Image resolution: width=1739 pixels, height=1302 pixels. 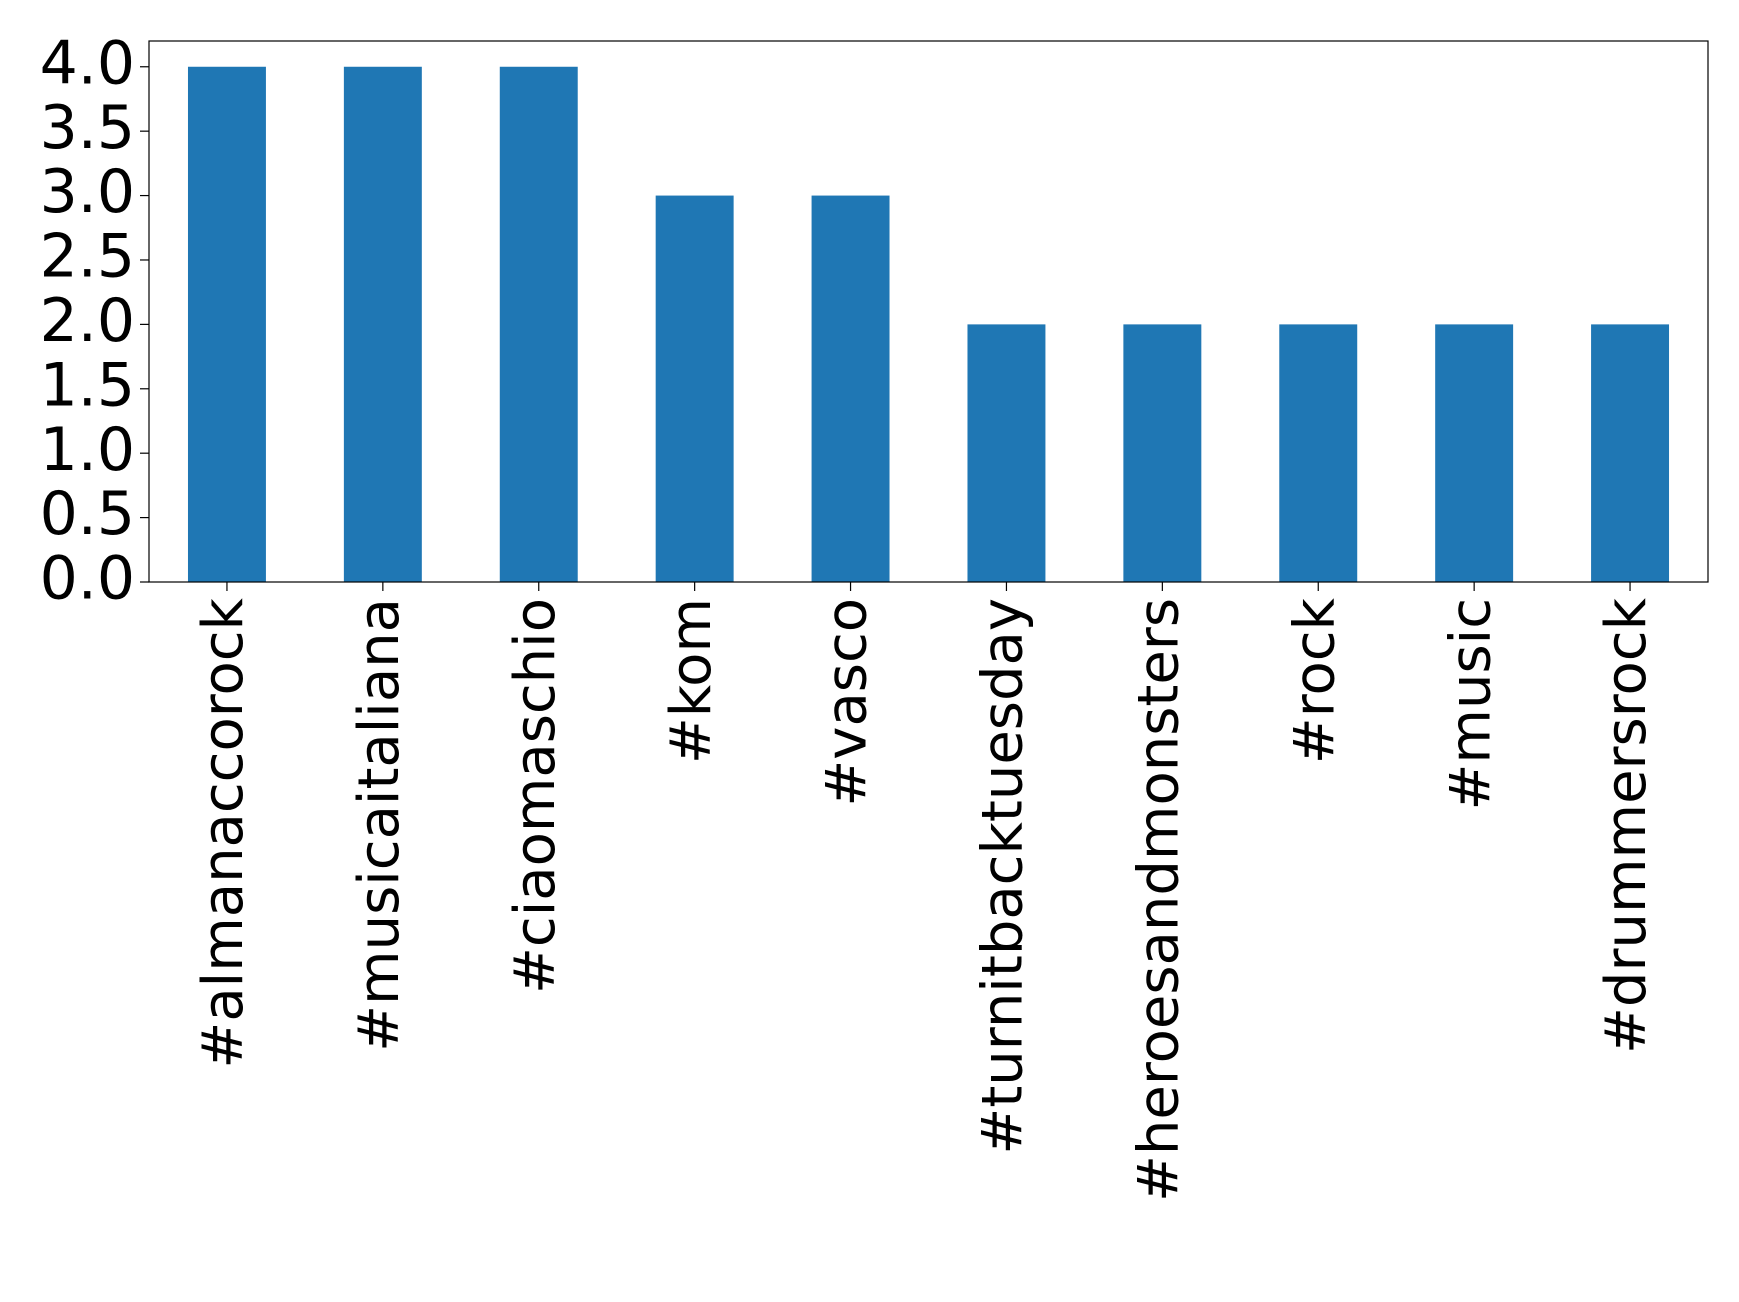 I want to click on x-tick-label: #rock, so click(x=1314, y=680).